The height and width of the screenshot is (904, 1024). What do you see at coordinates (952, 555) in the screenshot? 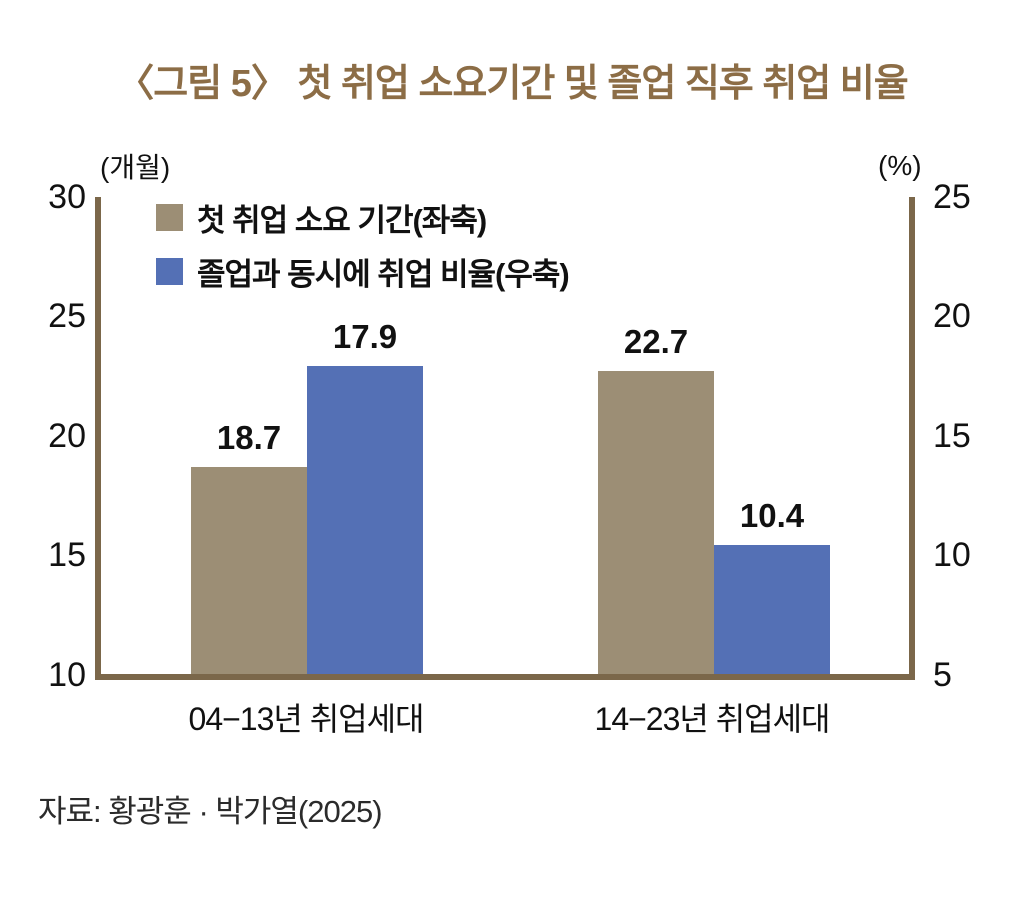
I see `right-axis-tick: 10` at bounding box center [952, 555].